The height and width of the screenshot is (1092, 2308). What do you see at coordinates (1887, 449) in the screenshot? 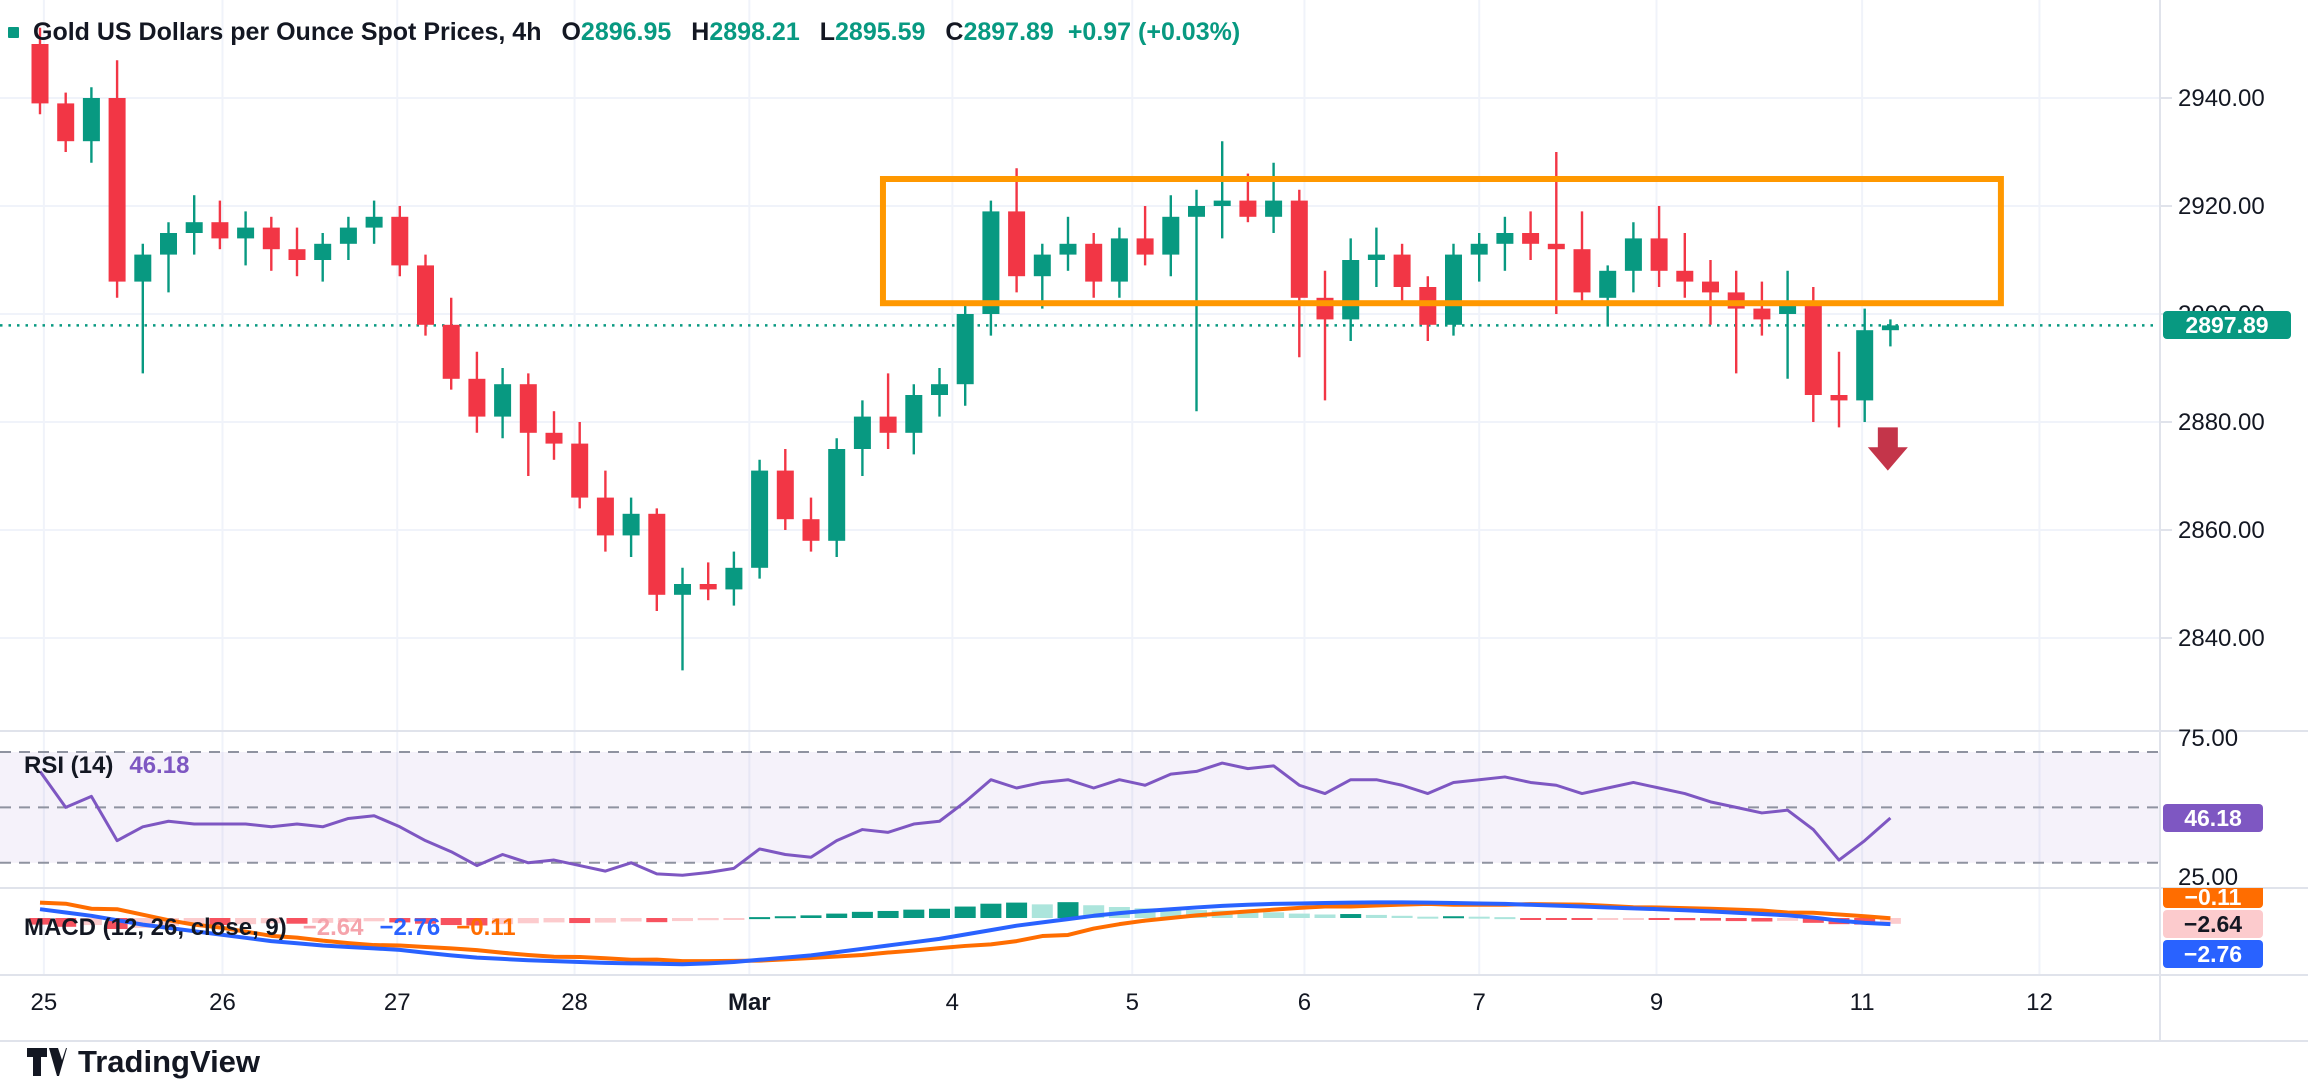
I see `down-arrow-annotation` at bounding box center [1887, 449].